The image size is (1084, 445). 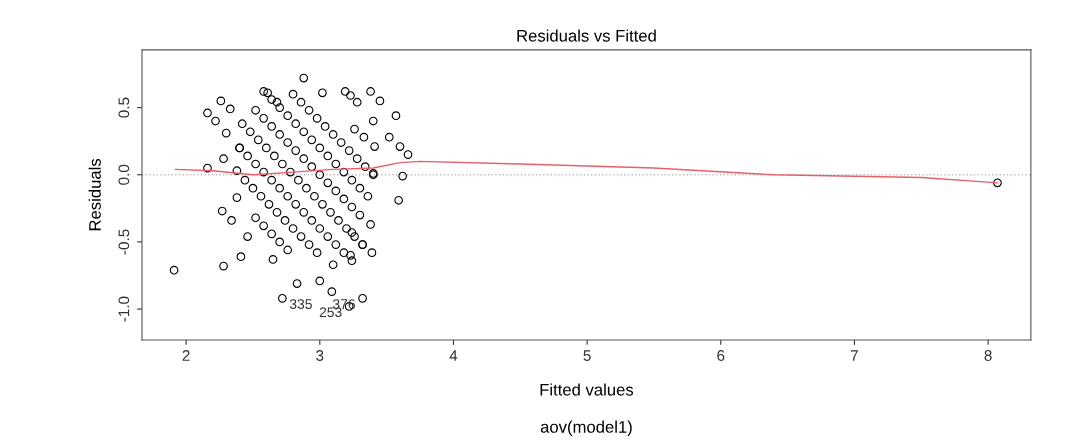 I want to click on x-tick-label: 2, so click(x=186, y=355).